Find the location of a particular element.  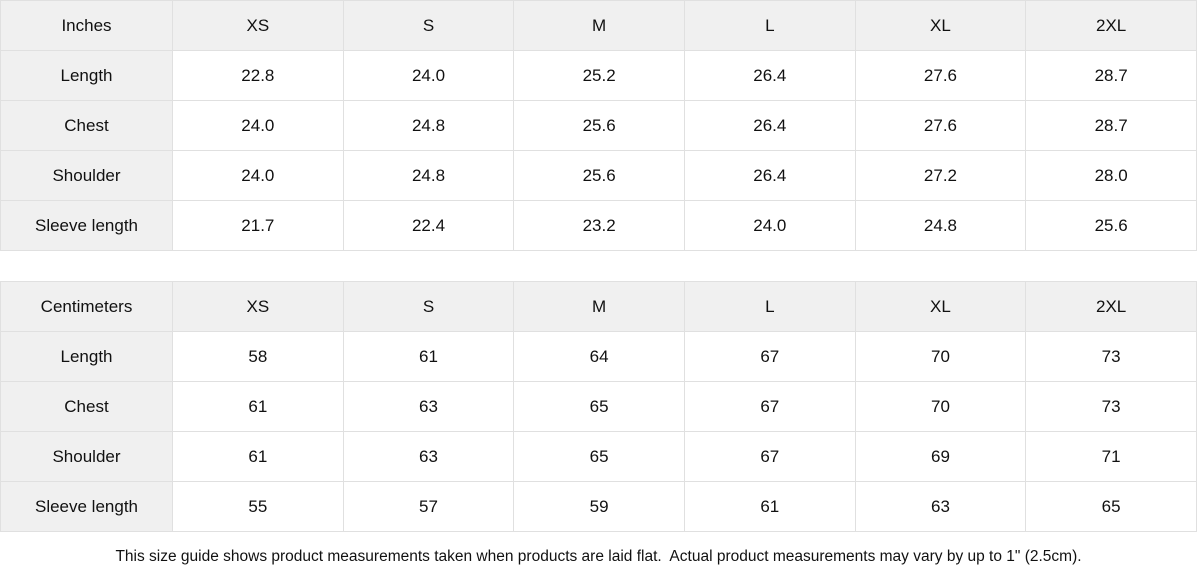

measurement-cell: 59 is located at coordinates (599, 506).